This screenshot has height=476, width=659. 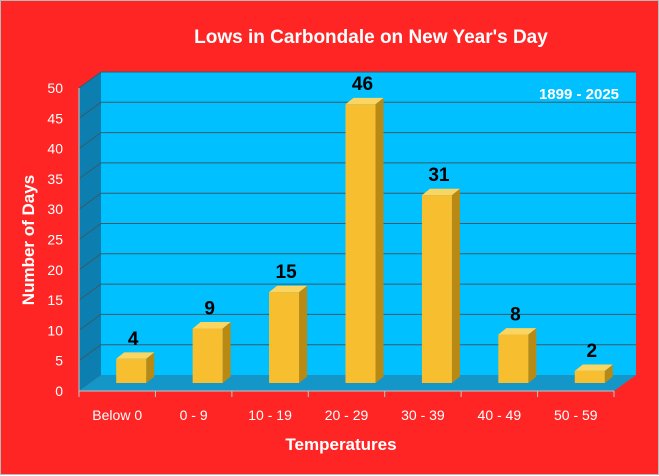 I want to click on chart-title: Lows in Carbondale on New Year's Day, so click(x=371, y=37).